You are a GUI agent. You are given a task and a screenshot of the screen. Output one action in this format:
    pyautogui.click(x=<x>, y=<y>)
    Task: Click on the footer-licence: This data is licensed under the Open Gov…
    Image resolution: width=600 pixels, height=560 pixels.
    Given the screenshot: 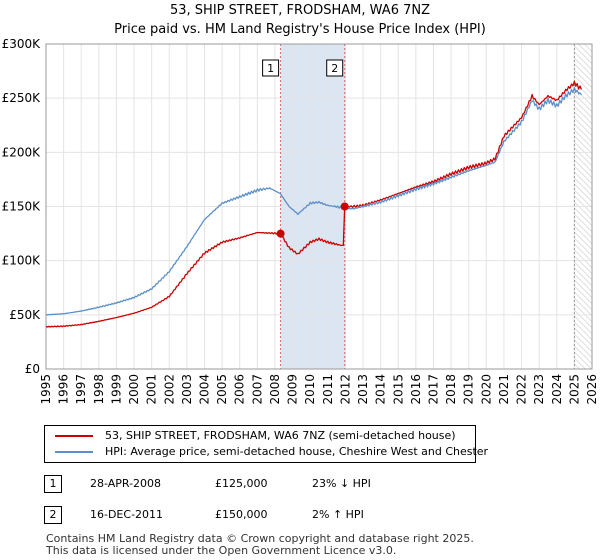 What is the action you would take?
    pyautogui.click(x=221, y=550)
    